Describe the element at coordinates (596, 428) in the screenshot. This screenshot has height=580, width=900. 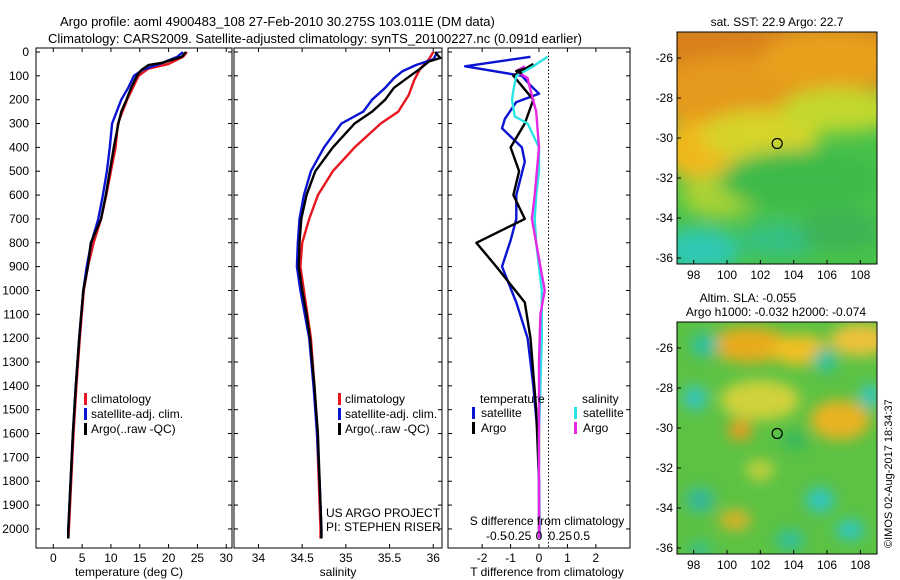
I see `legend-label-sal-argo: Argo` at that location.